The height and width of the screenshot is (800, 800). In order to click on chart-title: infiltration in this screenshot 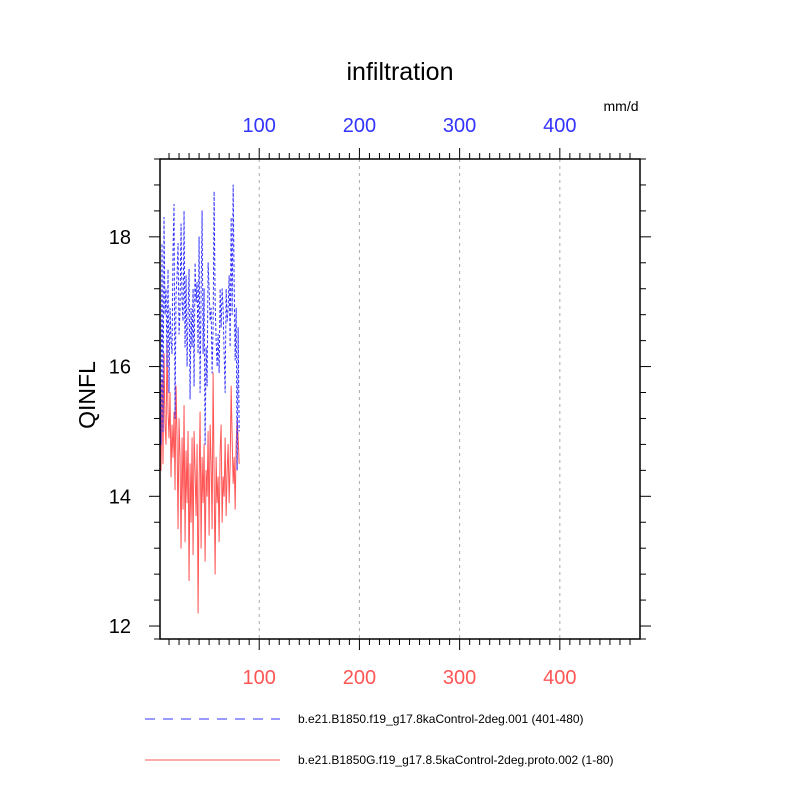, I will do `click(400, 72)`.